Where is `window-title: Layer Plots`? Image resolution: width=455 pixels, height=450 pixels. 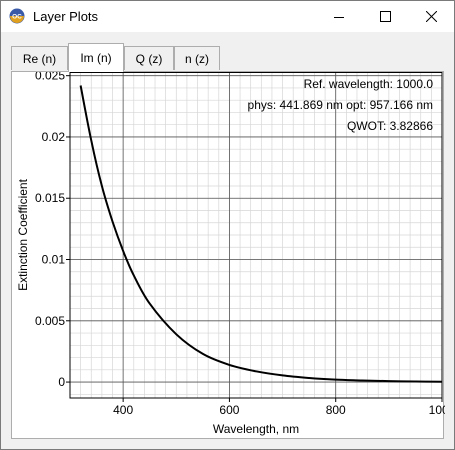
window-title: Layer Plots is located at coordinates (66, 16).